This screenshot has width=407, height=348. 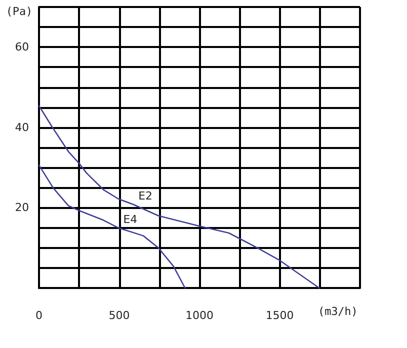 I want to click on x-tick-label: 1000, so click(x=200, y=315).